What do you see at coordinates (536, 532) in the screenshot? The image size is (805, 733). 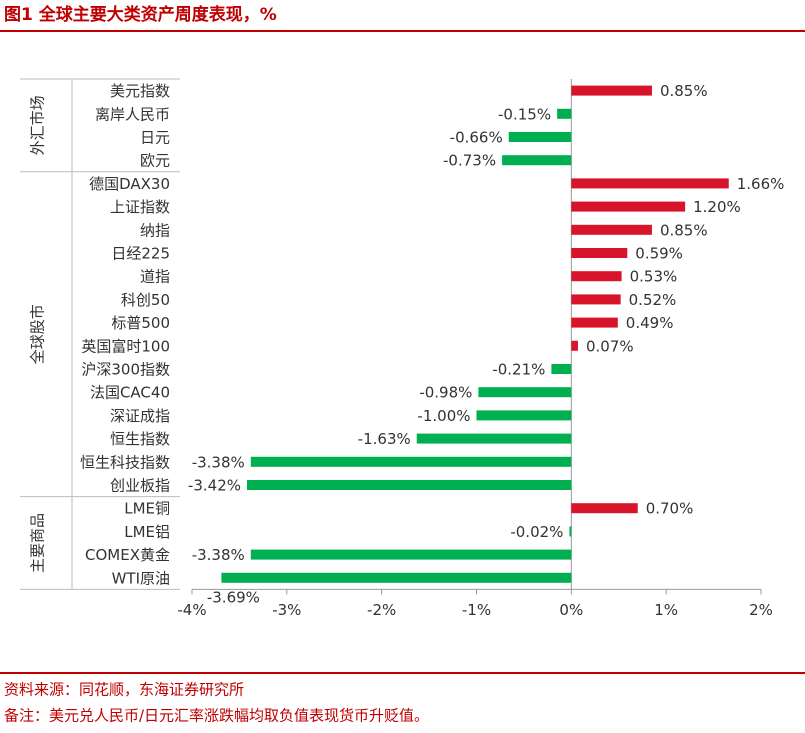 I see `value-label: -0.02%` at bounding box center [536, 532].